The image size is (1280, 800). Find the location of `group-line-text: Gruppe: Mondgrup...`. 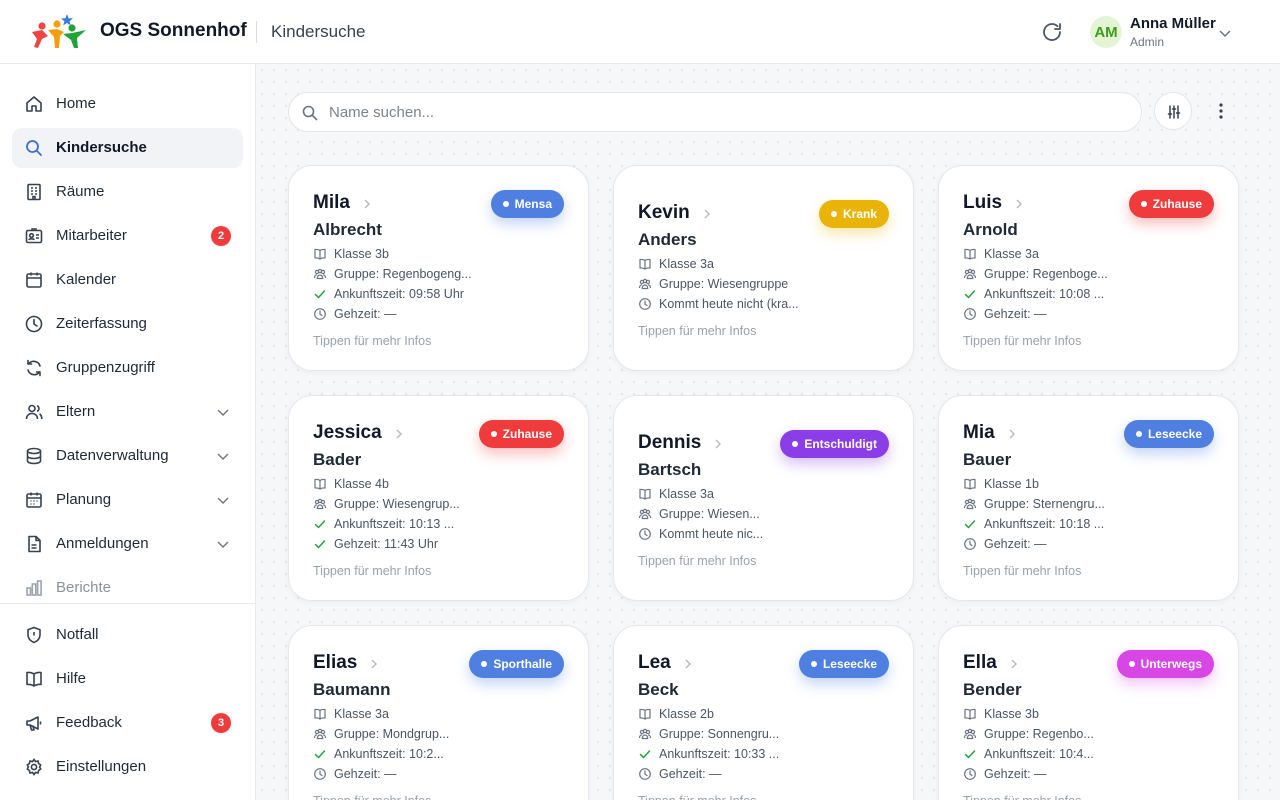

group-line-text: Gruppe: Mondgrup... is located at coordinates (392, 734).